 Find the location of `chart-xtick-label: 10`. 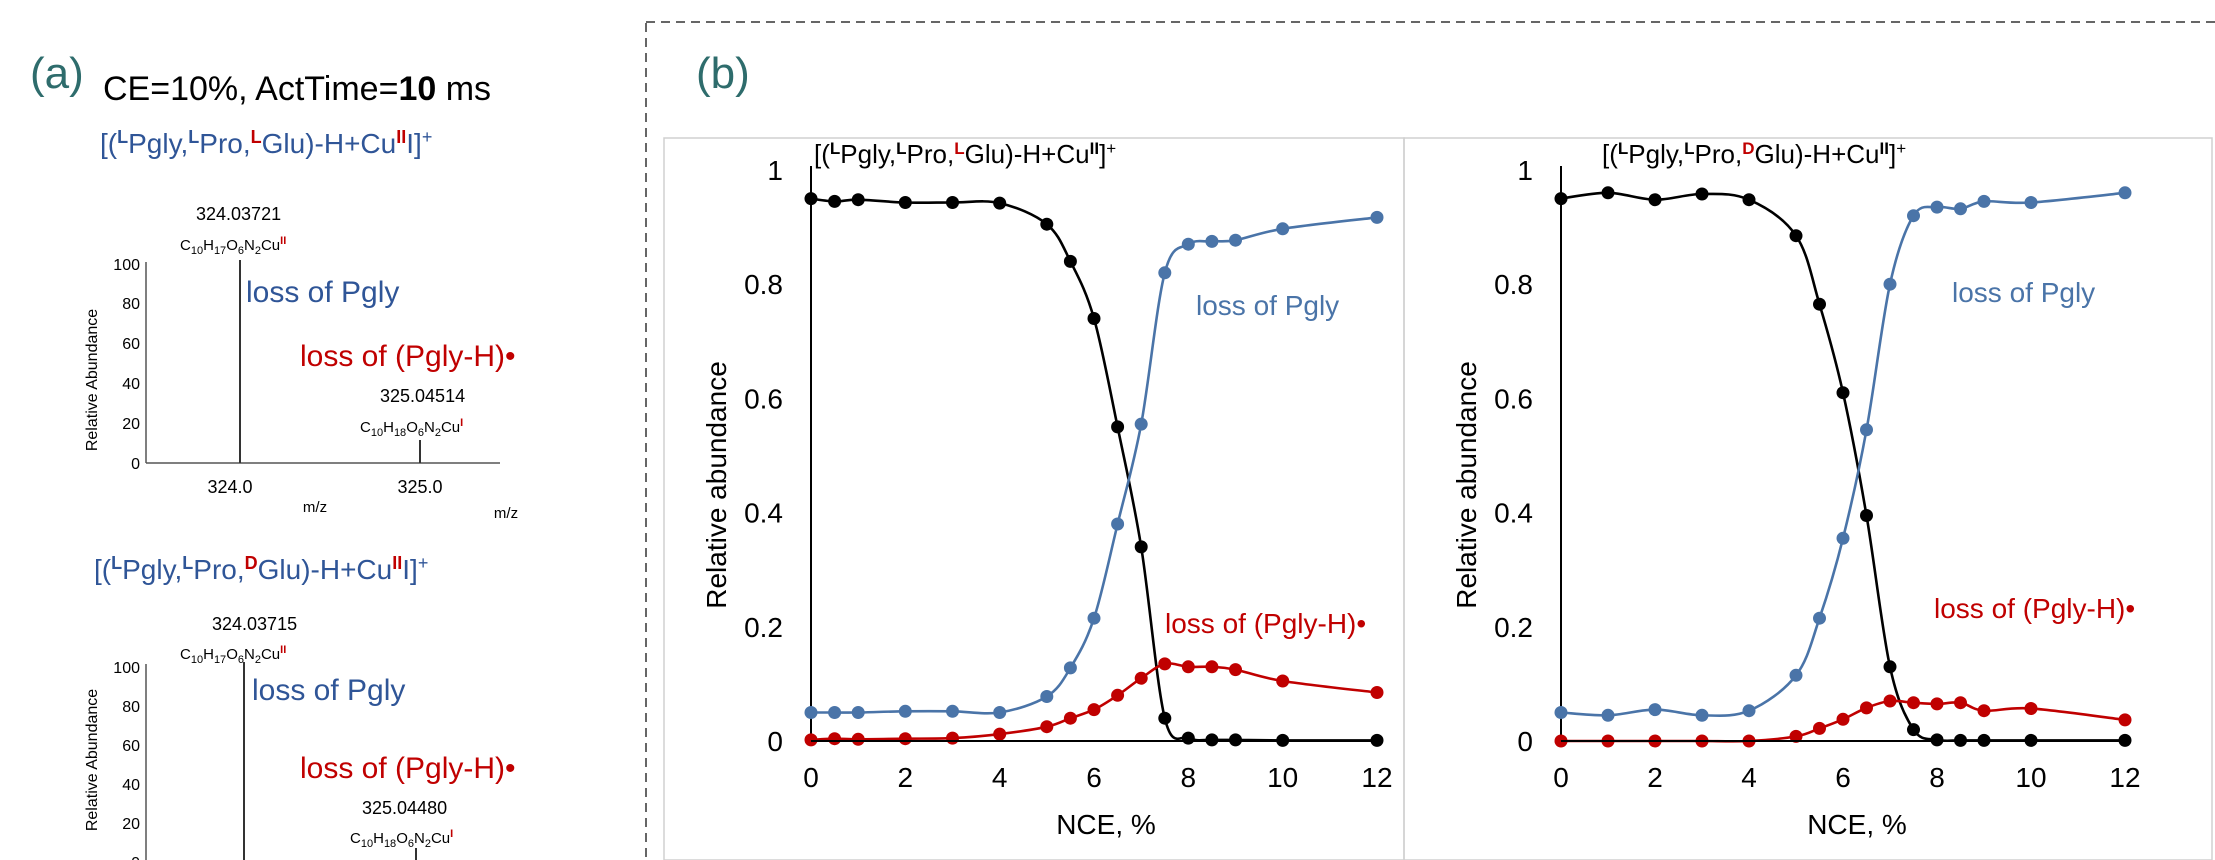

chart-xtick-label: 10 is located at coordinates (2030, 777).